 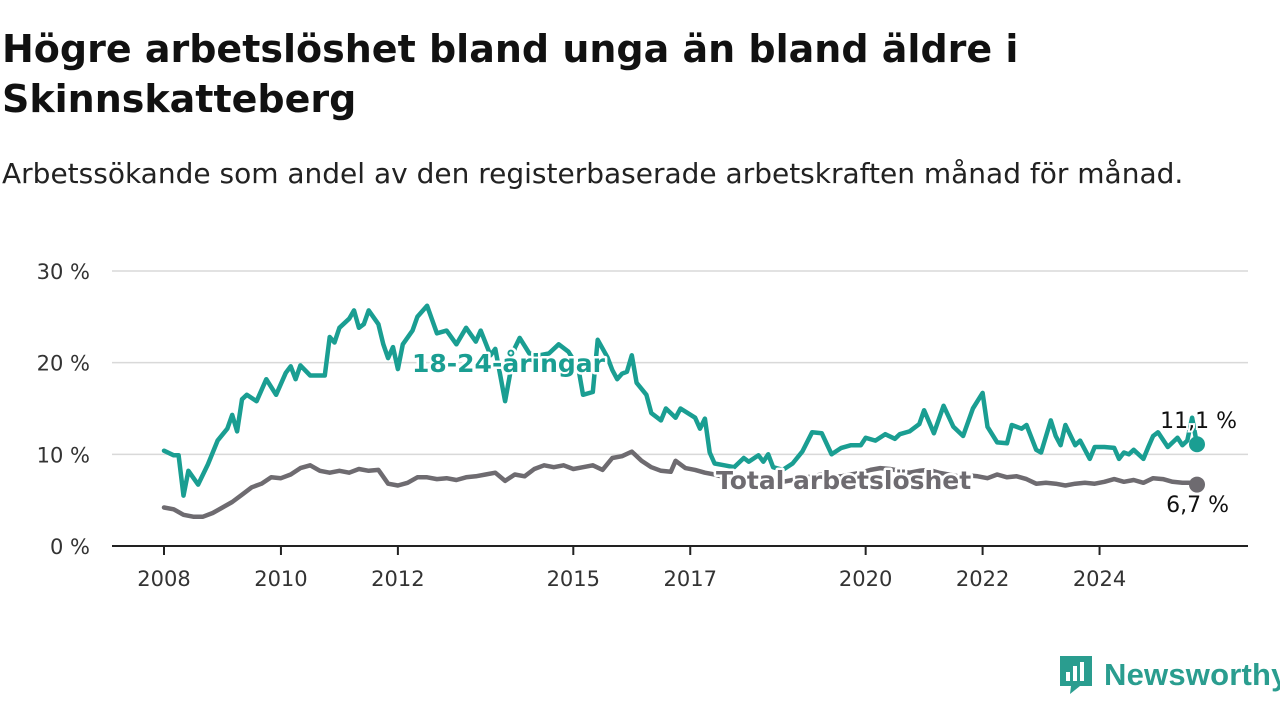 I want to click on series-label-youth: 18-24-åringar, so click(x=509, y=363).